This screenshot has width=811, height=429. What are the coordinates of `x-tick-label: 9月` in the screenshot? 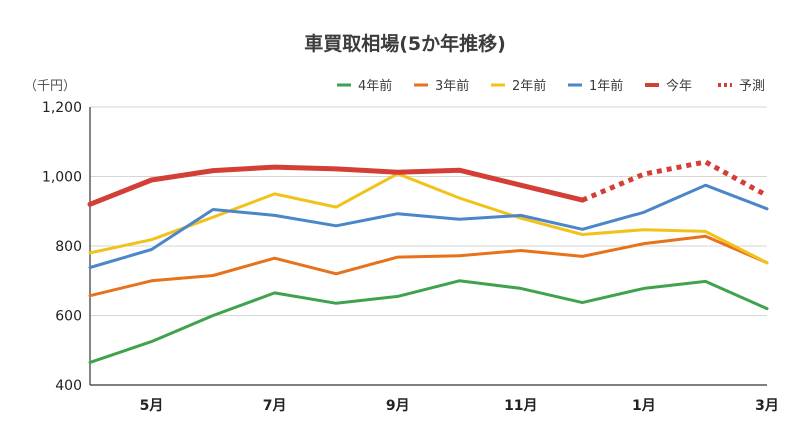 It's located at (398, 406).